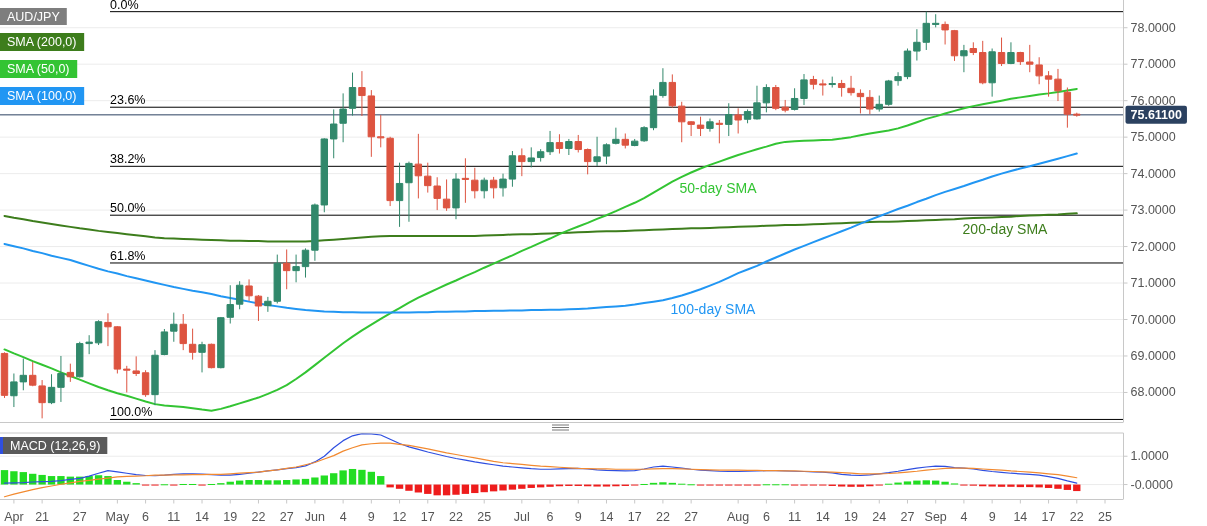  I want to click on x-tick-label: Jul, so click(521, 517).